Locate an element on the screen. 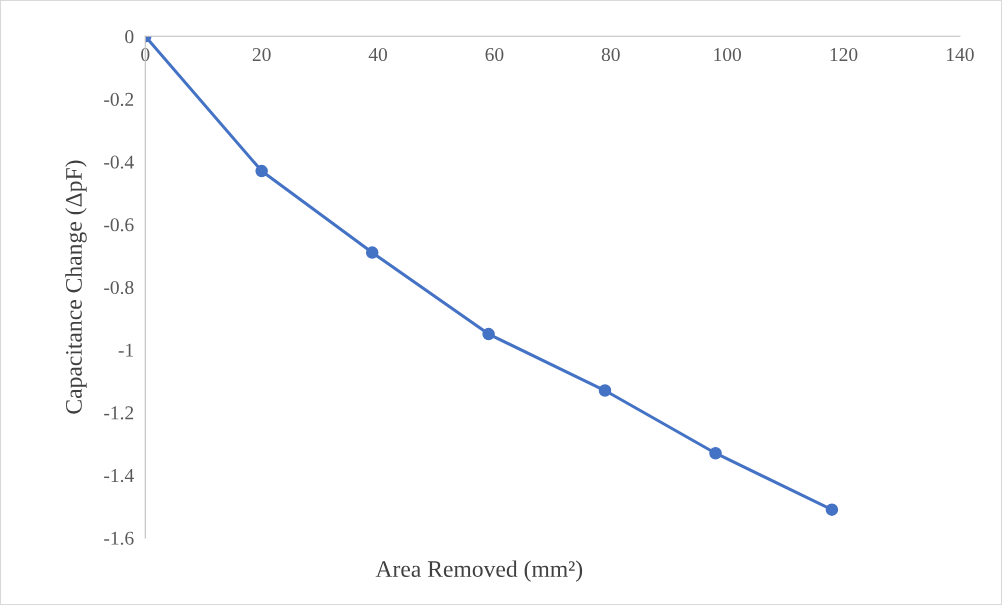  y-tick-label: -0.6 is located at coordinates (119, 225).